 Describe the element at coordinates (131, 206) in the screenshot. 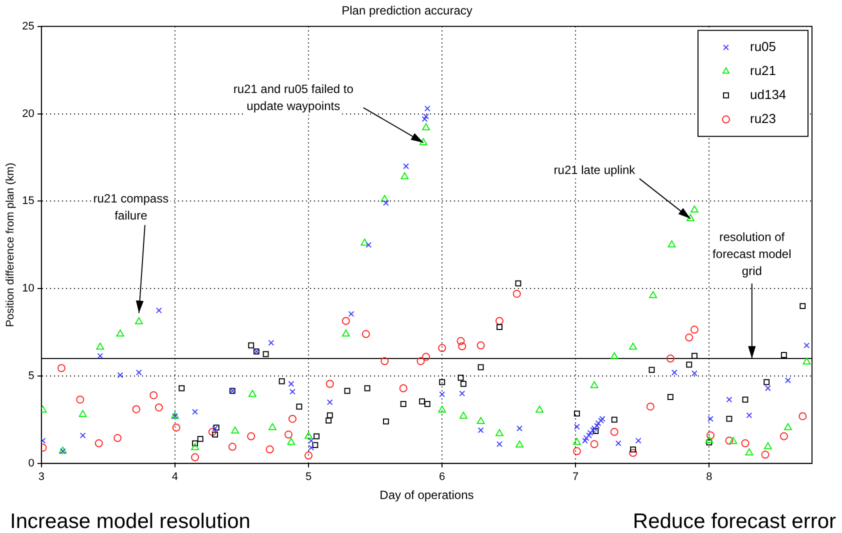

I see `annotation: ru21 compass failure` at that location.